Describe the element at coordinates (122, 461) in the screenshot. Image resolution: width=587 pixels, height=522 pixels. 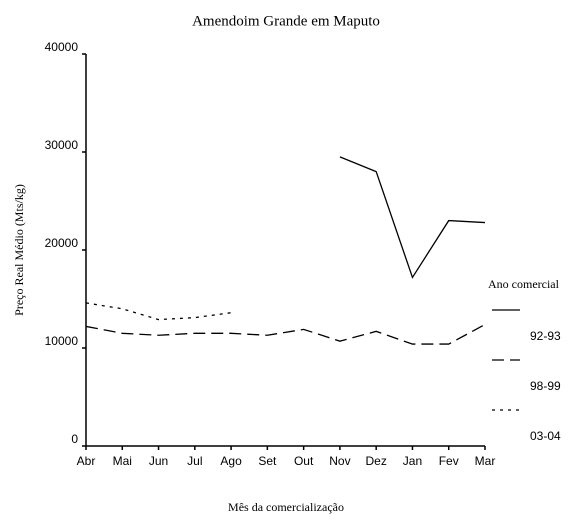
I see `x-tick-label: Mai` at that location.